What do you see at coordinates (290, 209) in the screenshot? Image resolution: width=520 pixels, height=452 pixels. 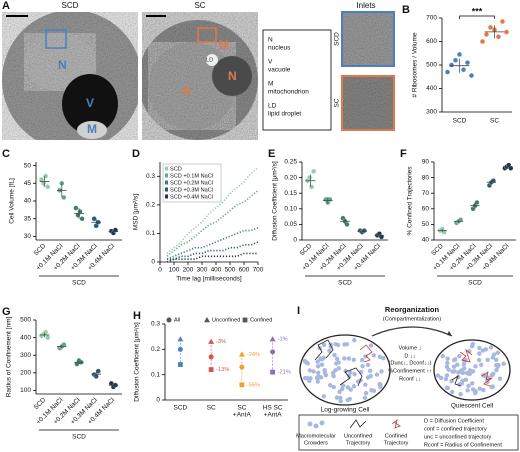 I see `y-tick-label: 0.10` at bounding box center [290, 209].